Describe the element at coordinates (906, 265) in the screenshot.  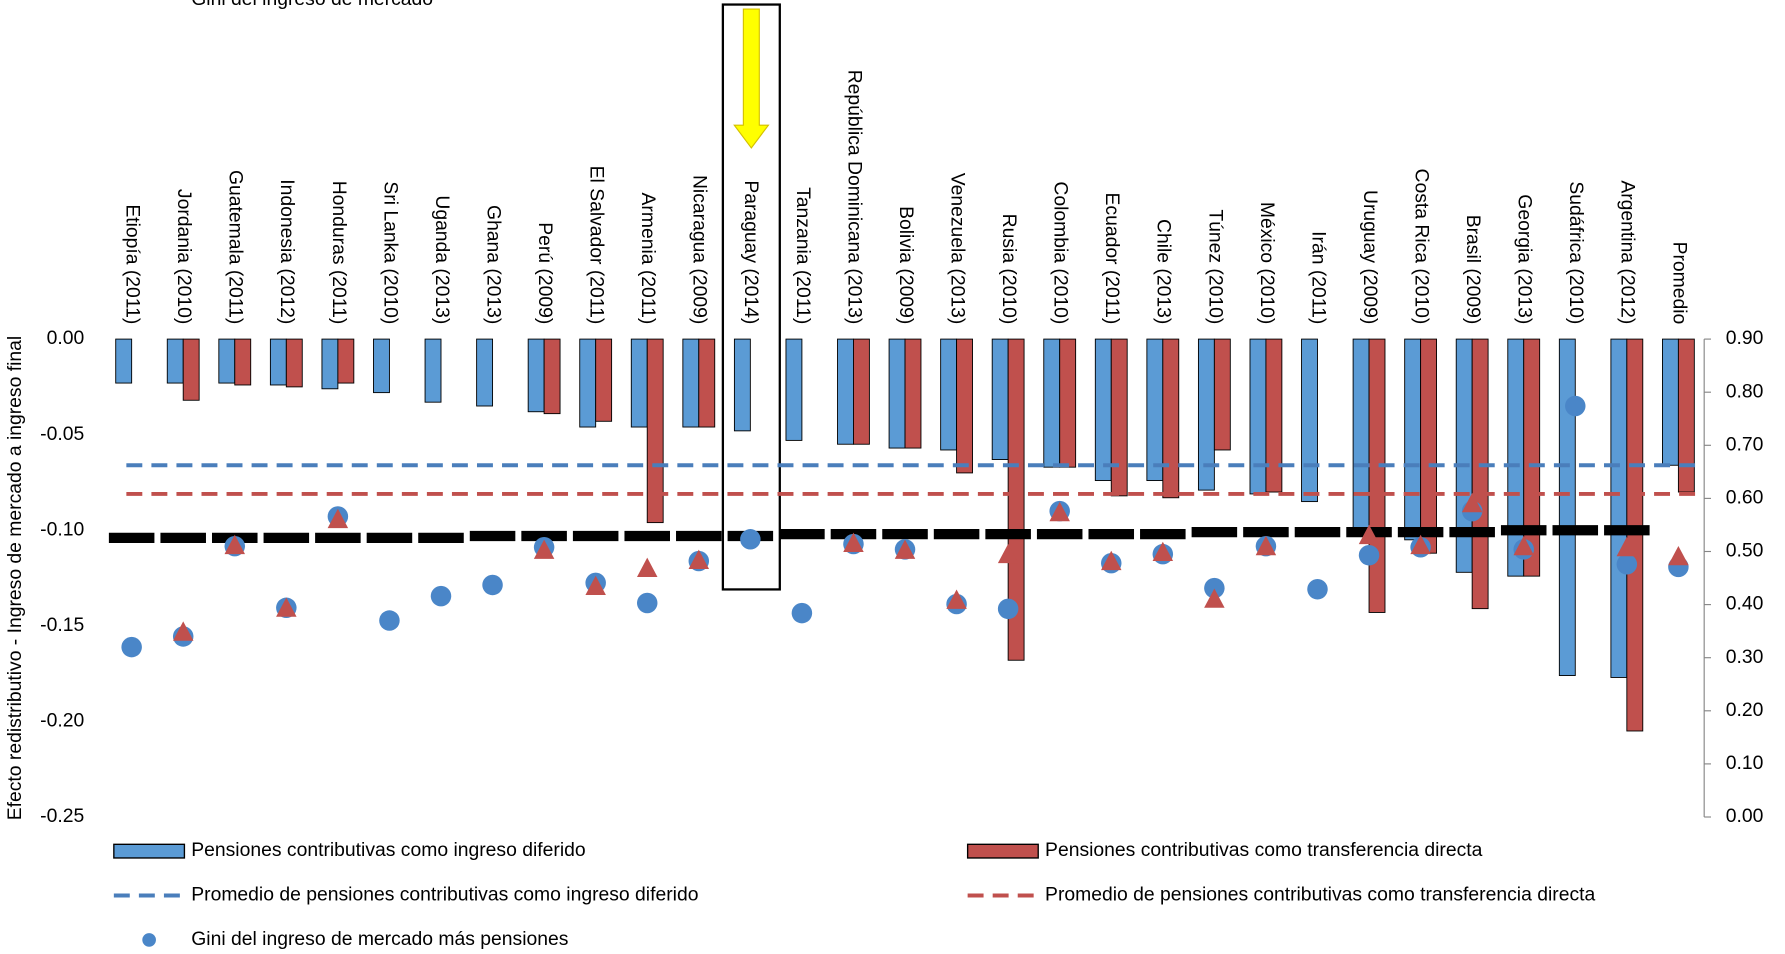
I see `category-label: Bolivia (2009)` at that location.